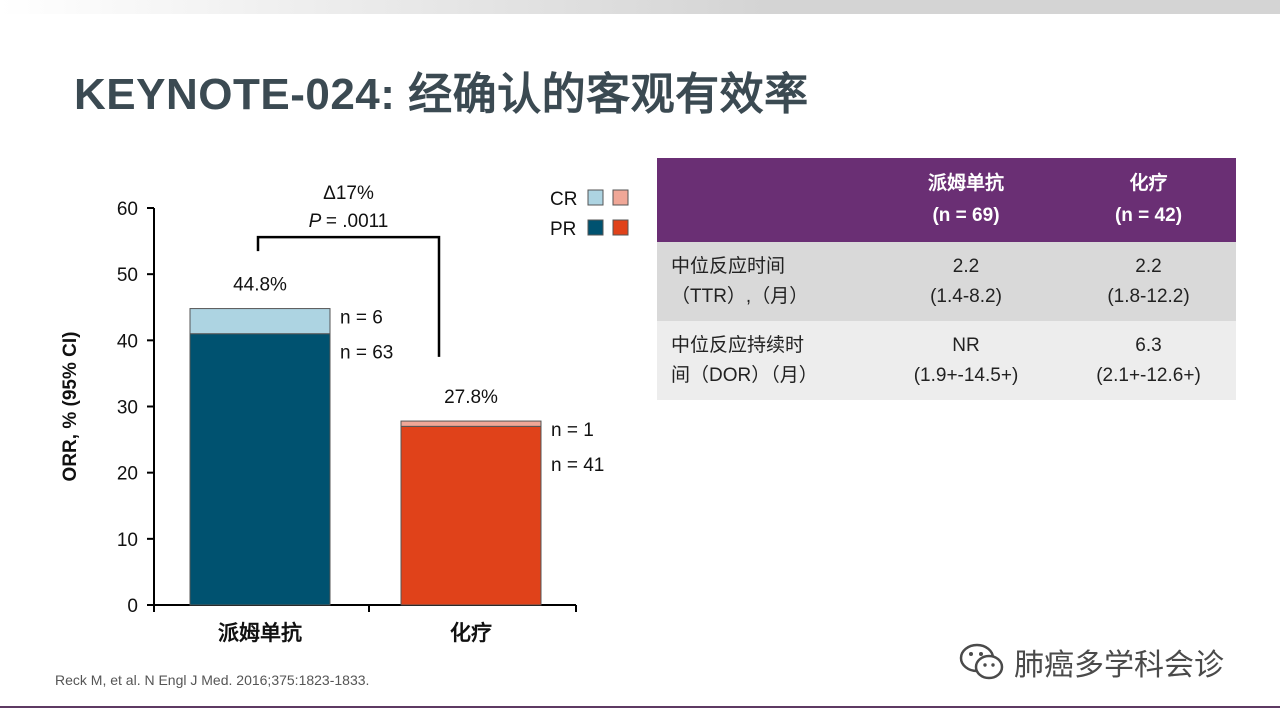  I want to click on watermark: 肺癌多学科会诊, so click(1091, 662).